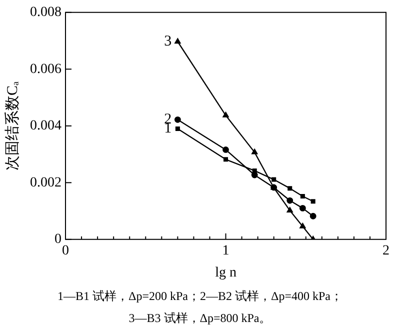 This screenshot has width=400, height=335. Describe the element at coordinates (46, 12) in the screenshot. I see `y-tick-label: 0.008` at that location.